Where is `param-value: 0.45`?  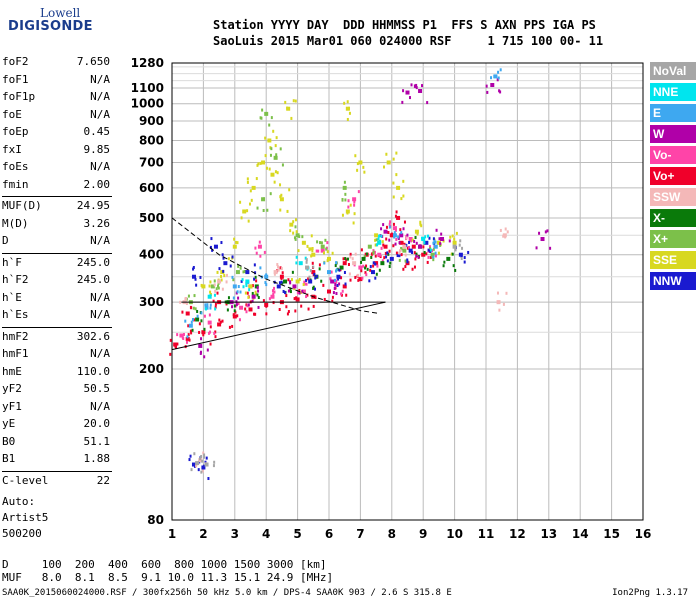 param-value: 0.45 is located at coordinates (97, 131).